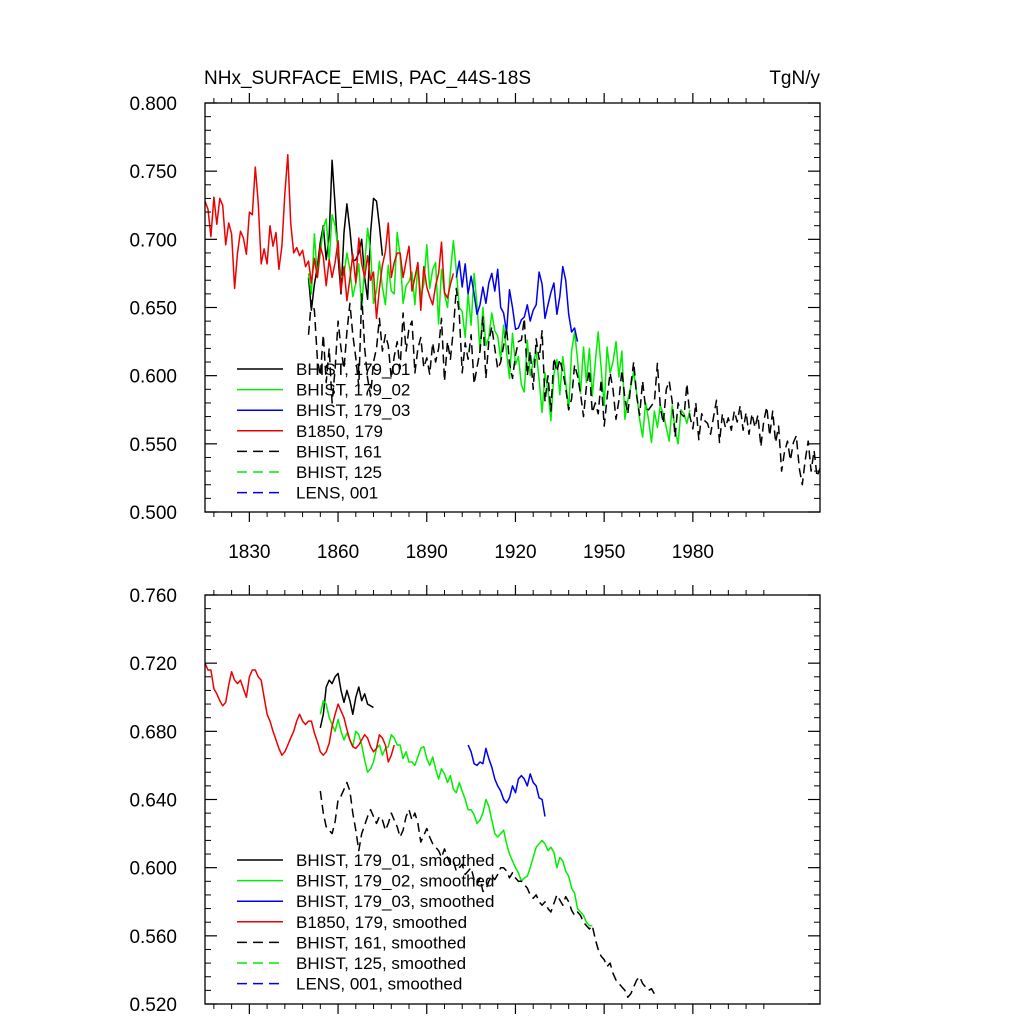  Describe the element at coordinates (427, 552) in the screenshot. I see `x-tick-label: 1890` at that location.